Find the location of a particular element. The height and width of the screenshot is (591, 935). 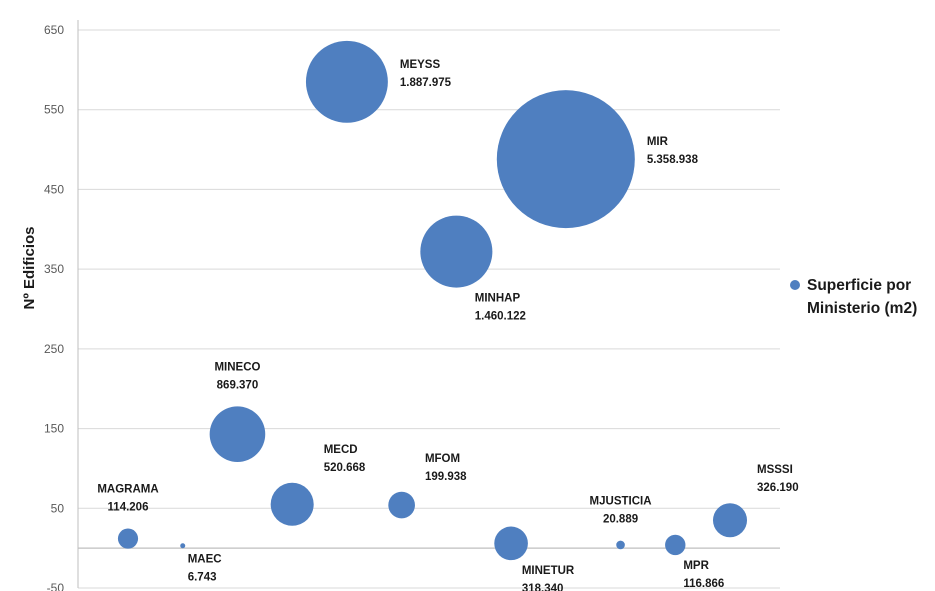

bubble-mjusticia is located at coordinates (620, 545).